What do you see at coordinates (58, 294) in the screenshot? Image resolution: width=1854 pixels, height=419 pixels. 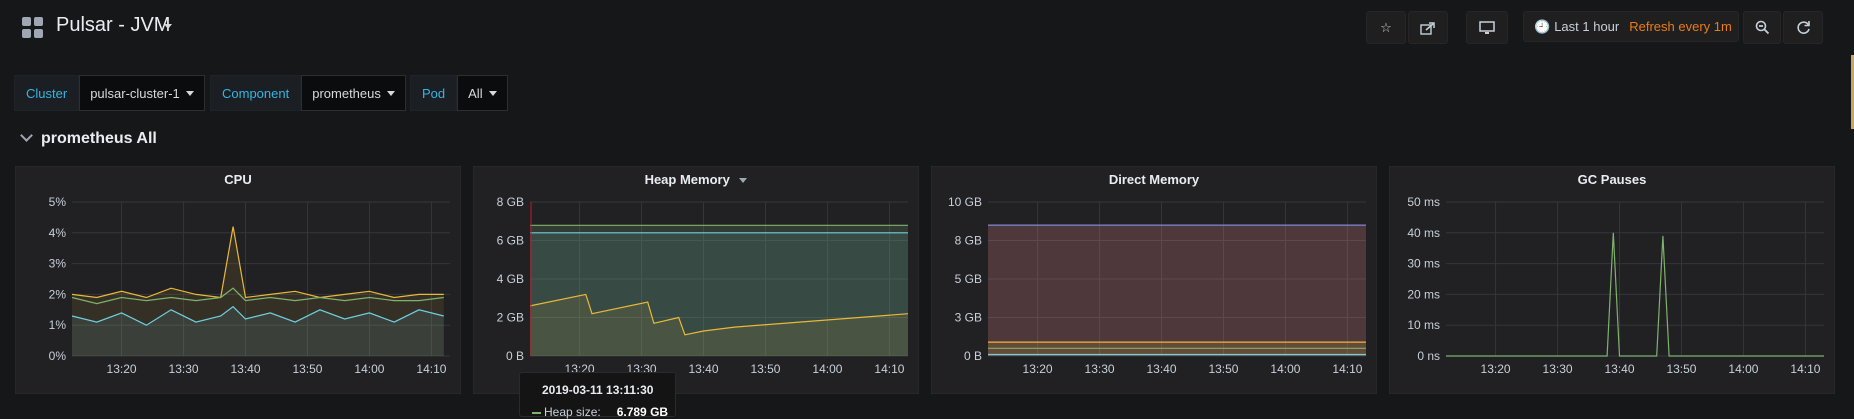 I see `y-tick-label: 2%` at bounding box center [58, 294].